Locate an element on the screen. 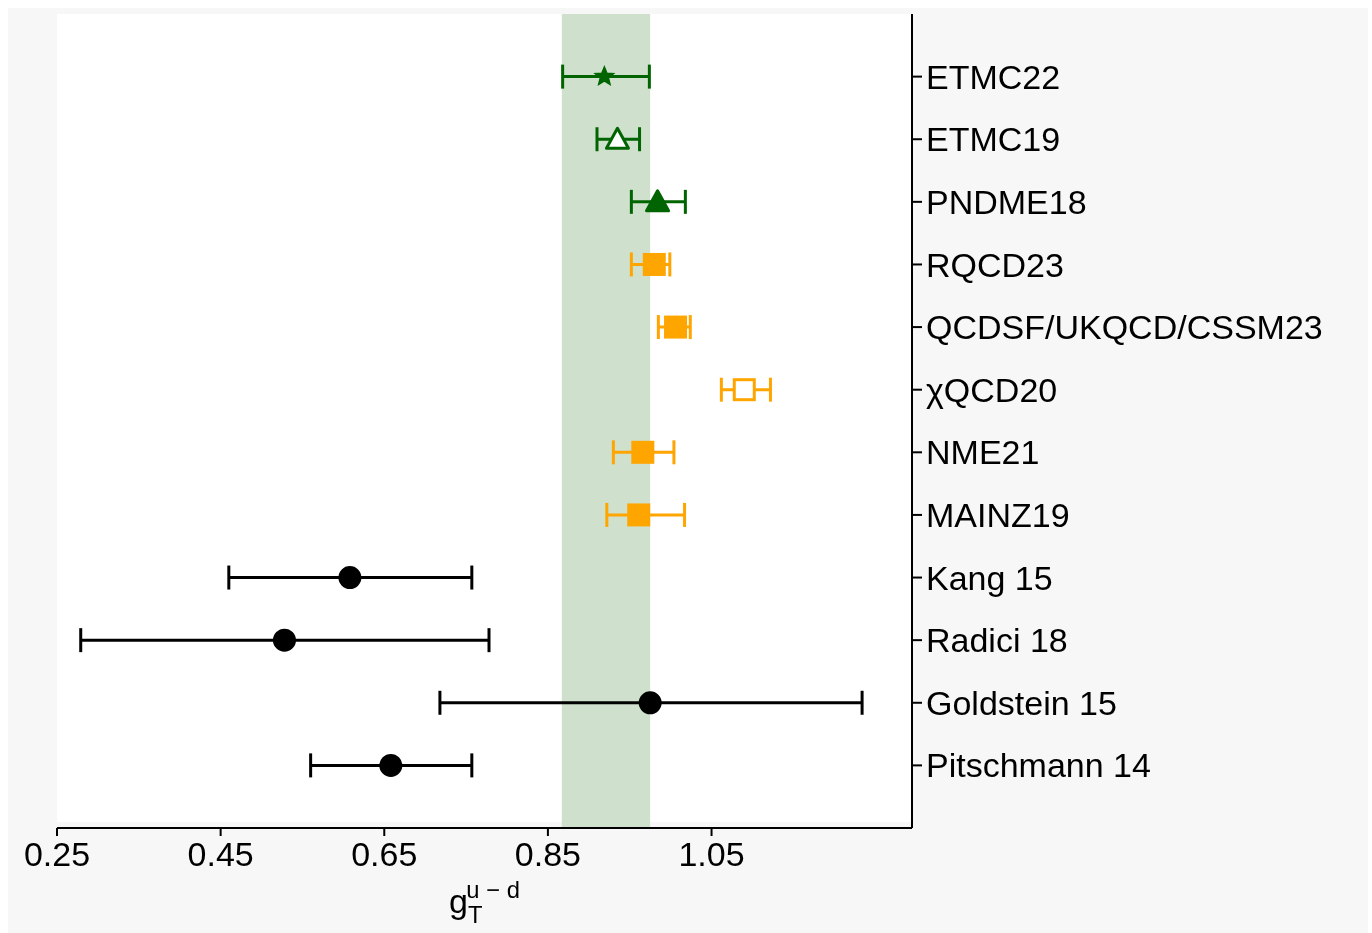  x-tick-label: 0.85 is located at coordinates (547, 854).